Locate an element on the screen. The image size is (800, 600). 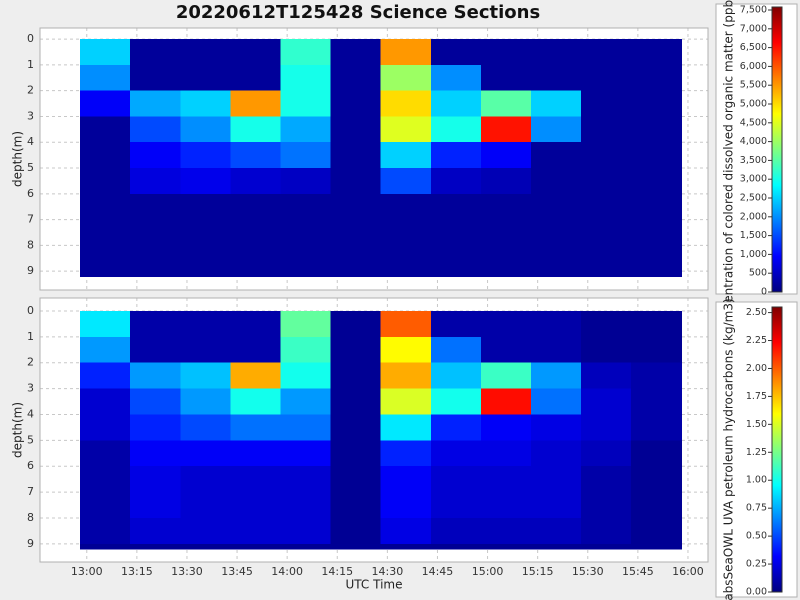
x-tick-label: 14:30 is located at coordinates (388, 571).